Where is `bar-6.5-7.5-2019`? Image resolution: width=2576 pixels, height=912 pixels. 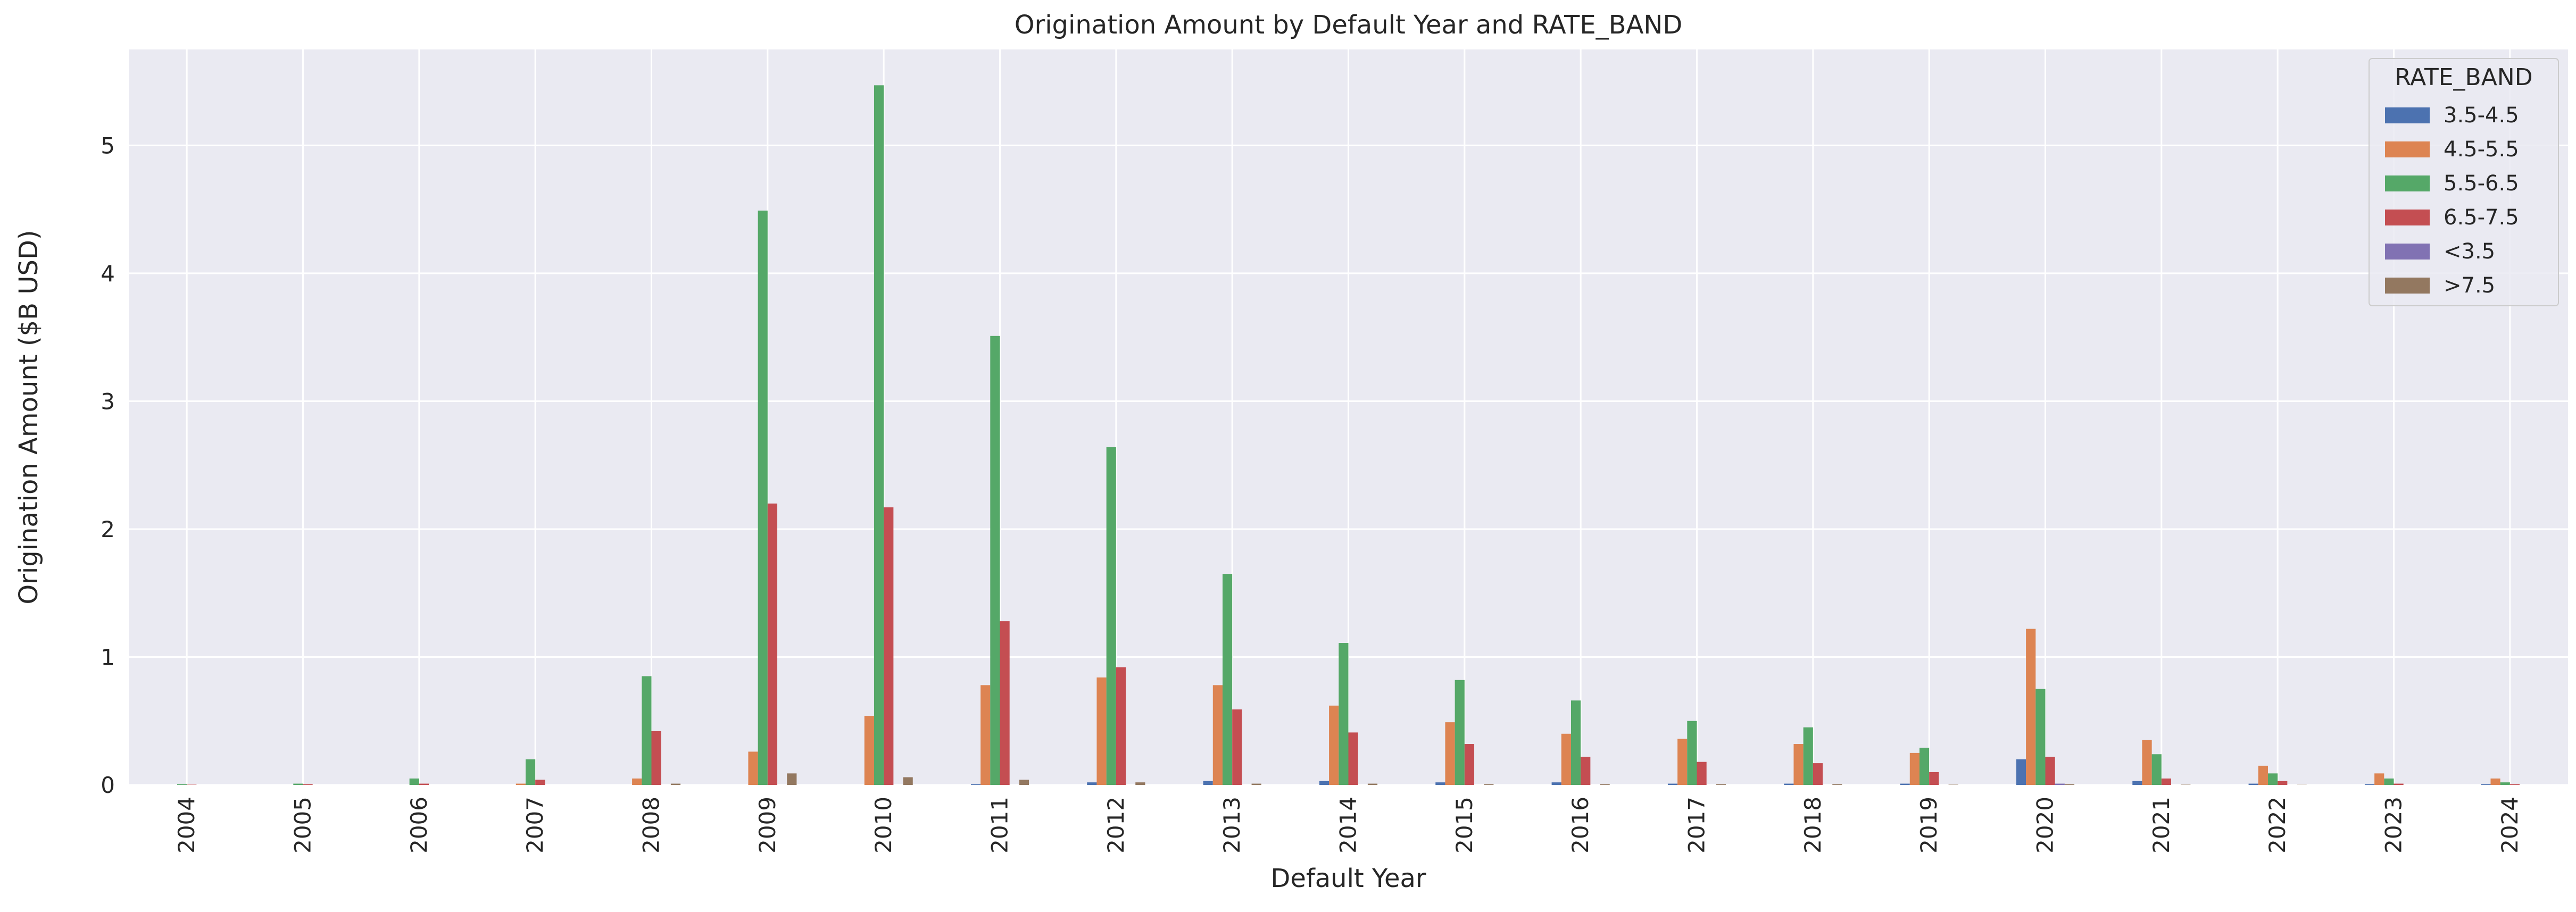
bar-6.5-7.5-2019 is located at coordinates (1934, 778).